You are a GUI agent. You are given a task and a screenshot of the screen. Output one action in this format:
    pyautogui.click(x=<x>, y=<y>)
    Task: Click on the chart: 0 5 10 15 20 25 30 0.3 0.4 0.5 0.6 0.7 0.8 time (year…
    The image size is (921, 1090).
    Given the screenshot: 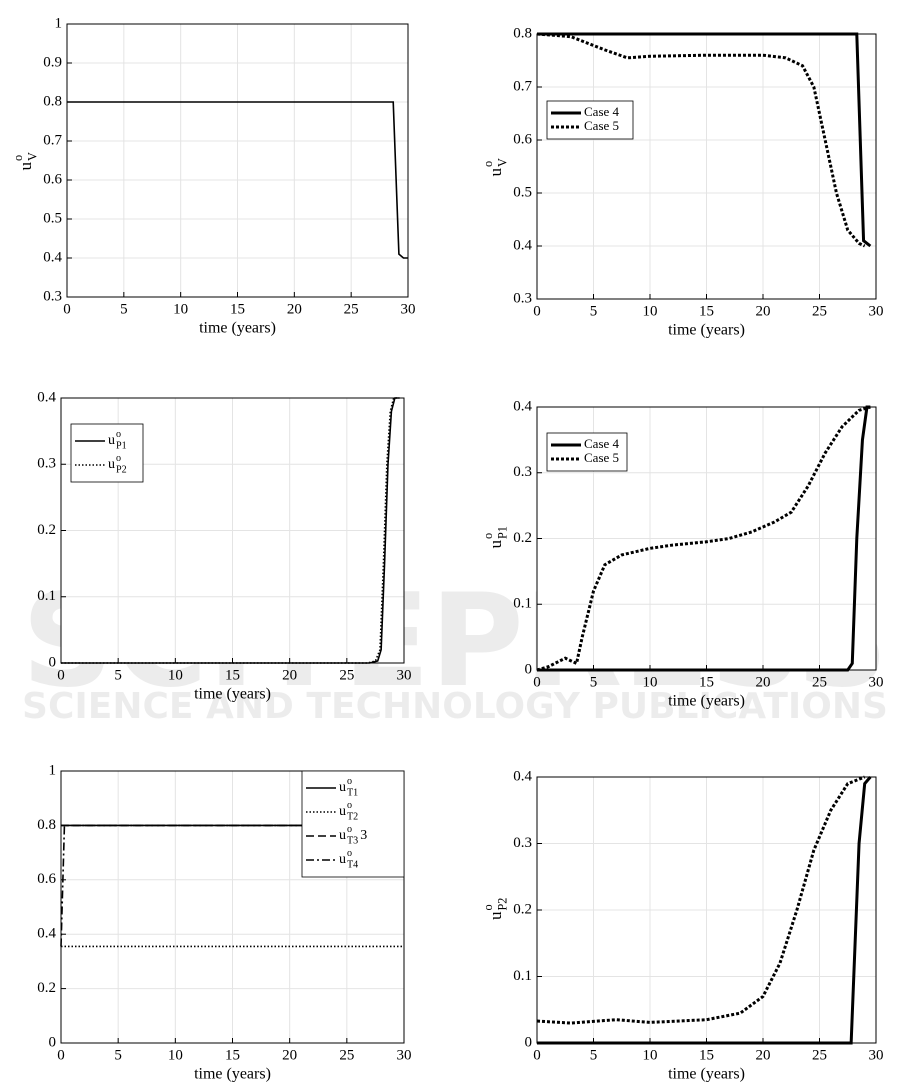 What is the action you would take?
    pyautogui.click(x=682, y=181)
    